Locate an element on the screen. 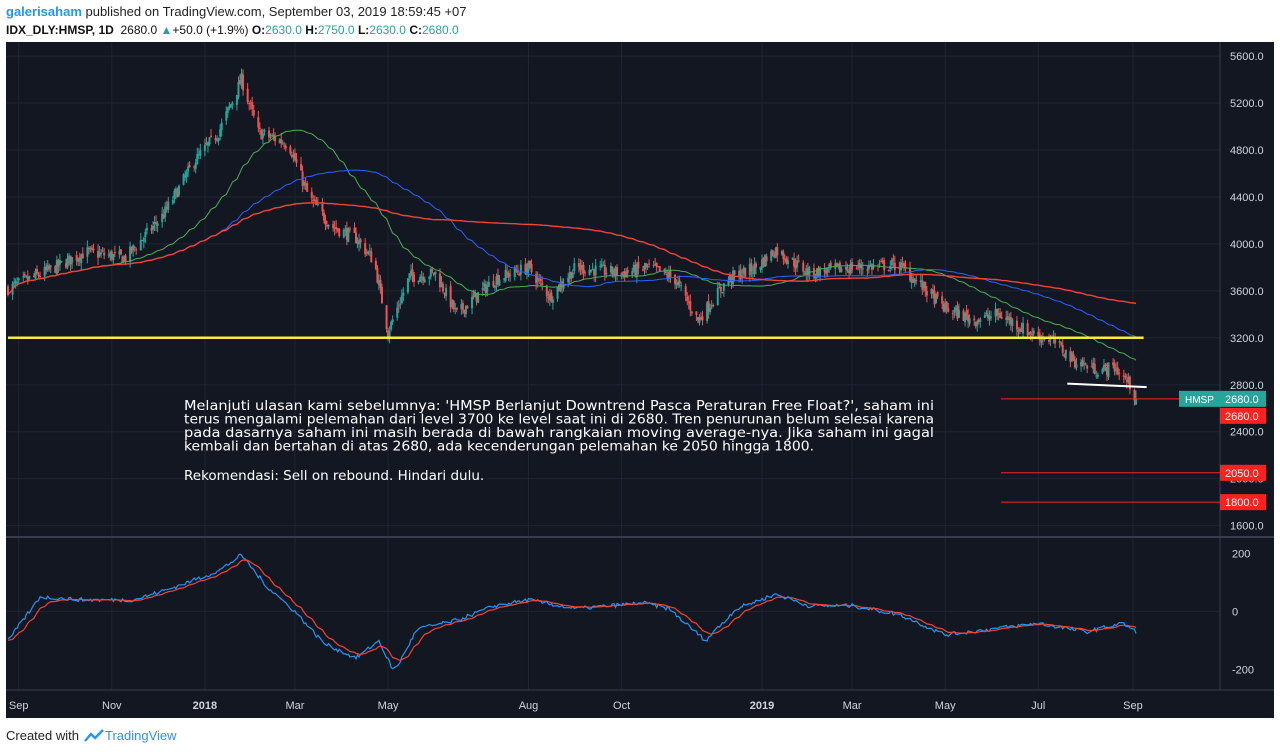 This screenshot has width=1280, height=754. level-label: 2680.0 is located at coordinates (1242, 417).